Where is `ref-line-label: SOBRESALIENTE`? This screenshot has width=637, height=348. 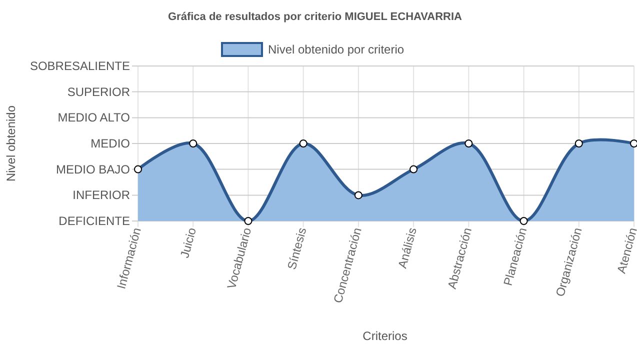 ref-line-label: SOBRESALIENTE is located at coordinates (80, 66).